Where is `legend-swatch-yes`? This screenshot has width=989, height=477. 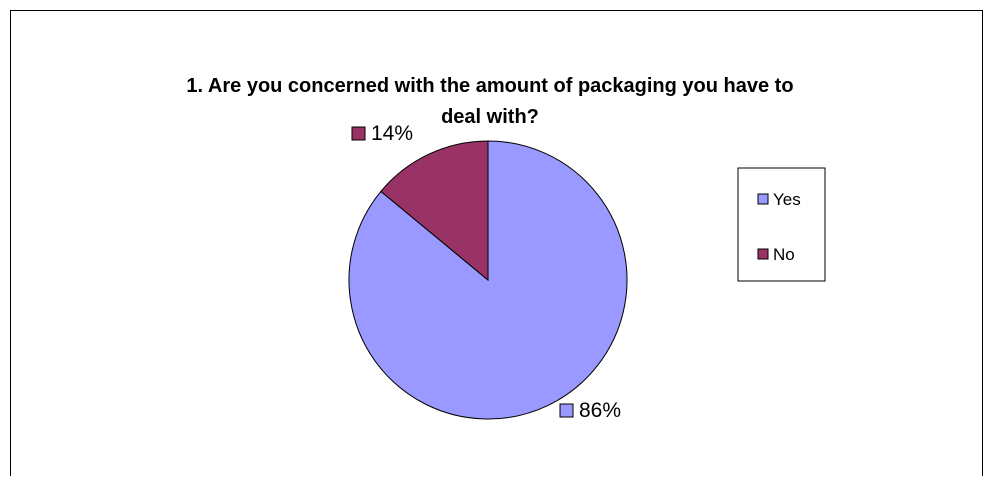 legend-swatch-yes is located at coordinates (763, 199).